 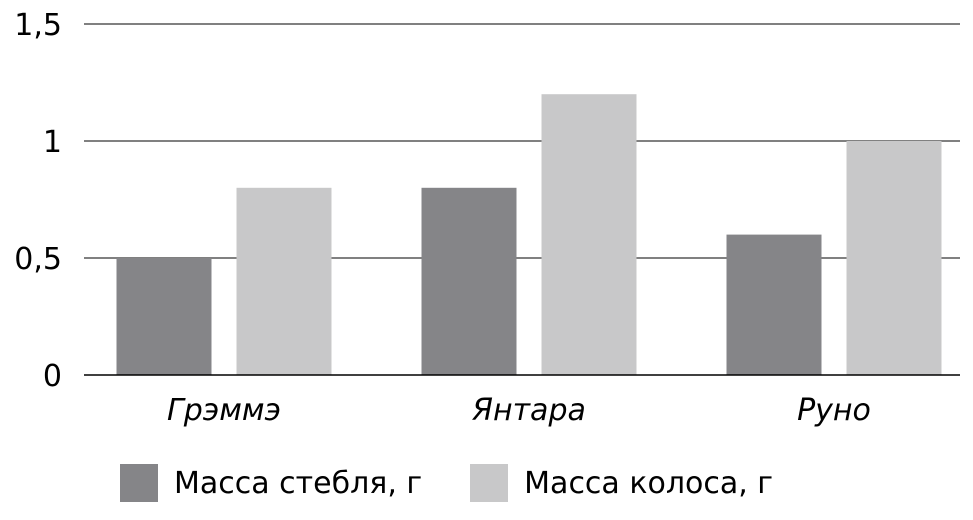 I want to click on x-tick-label-0: Грэммэ, so click(x=224, y=410).